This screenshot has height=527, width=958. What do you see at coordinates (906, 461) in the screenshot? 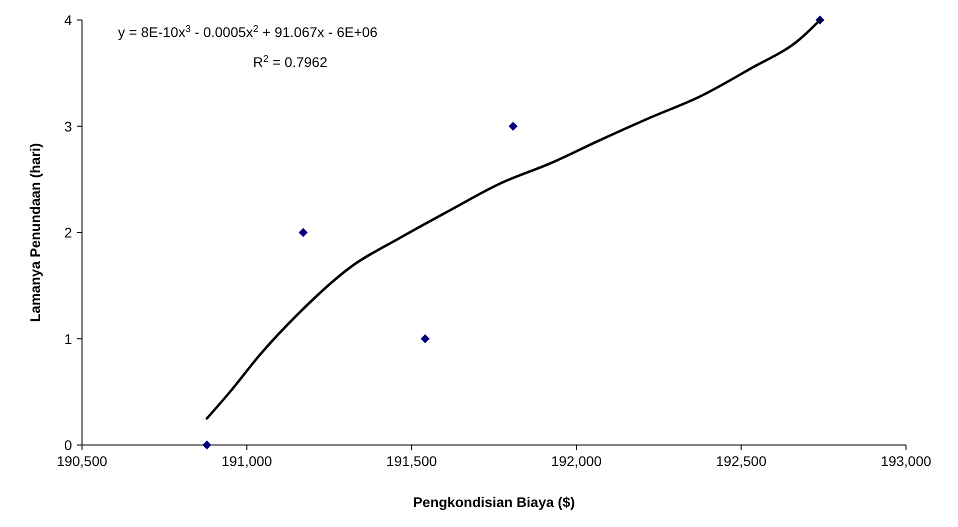
I see `x-tick-label: 193,000` at bounding box center [906, 461].